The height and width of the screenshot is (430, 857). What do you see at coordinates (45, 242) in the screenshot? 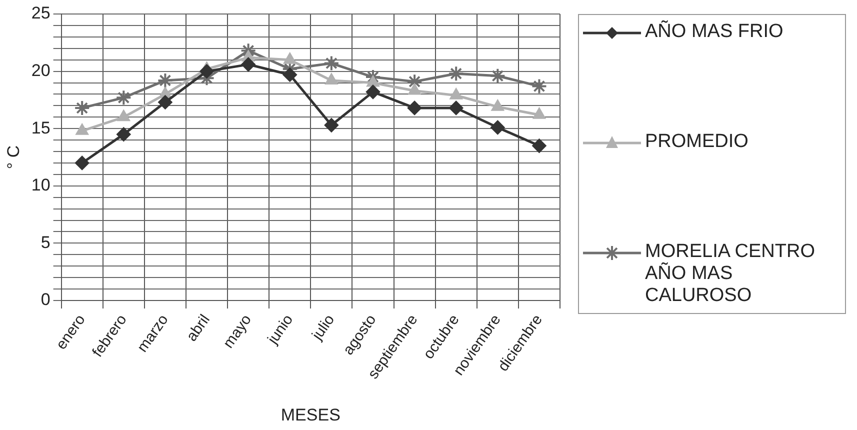
I see `y-tick-label: 5` at bounding box center [45, 242].